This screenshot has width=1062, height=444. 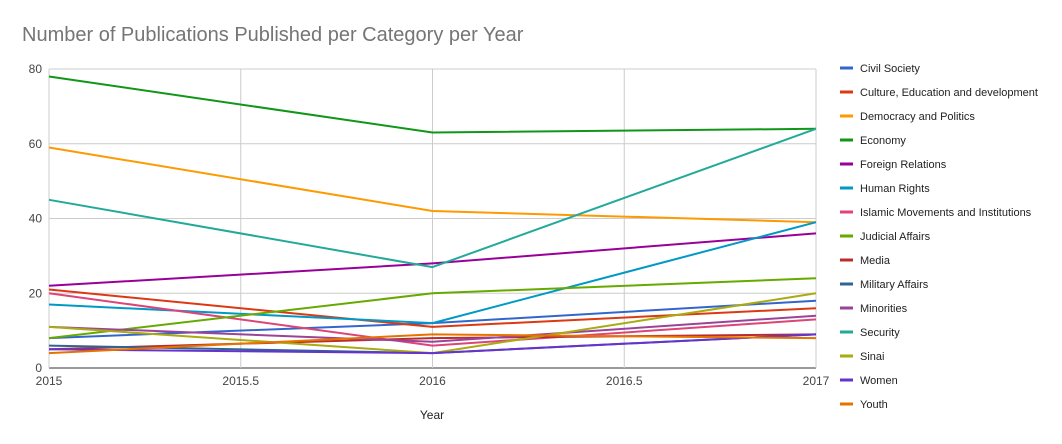 I want to click on legend-item-0: Civil Society, so click(x=880, y=69).